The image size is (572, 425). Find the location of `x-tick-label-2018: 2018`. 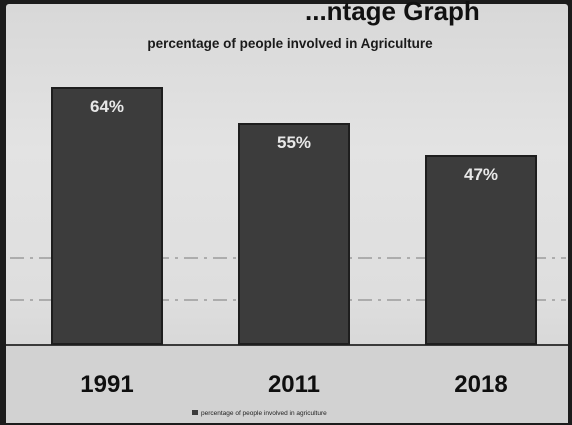

x-tick-label-2018: 2018 is located at coordinates (480, 384).